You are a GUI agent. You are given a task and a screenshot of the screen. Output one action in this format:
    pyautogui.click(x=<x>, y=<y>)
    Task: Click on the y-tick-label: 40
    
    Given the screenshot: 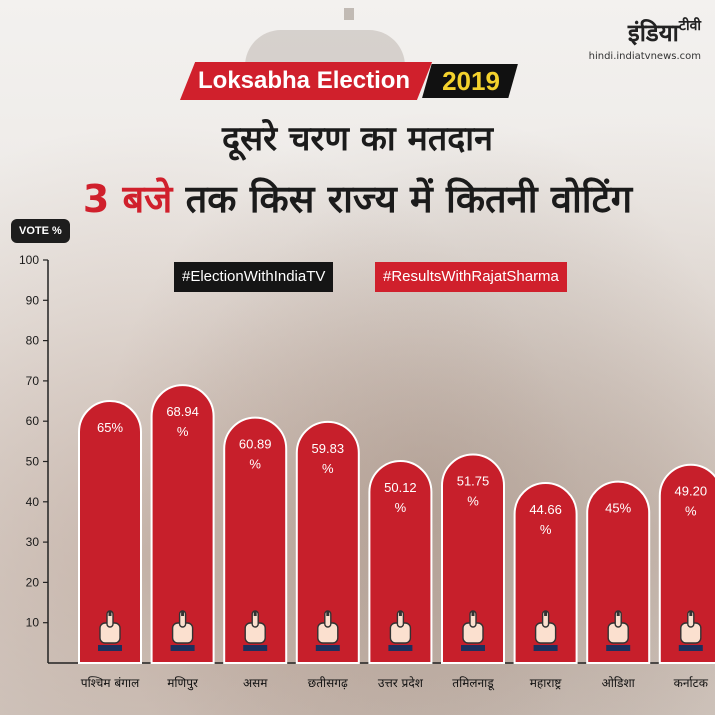 What is the action you would take?
    pyautogui.click(x=33, y=502)
    